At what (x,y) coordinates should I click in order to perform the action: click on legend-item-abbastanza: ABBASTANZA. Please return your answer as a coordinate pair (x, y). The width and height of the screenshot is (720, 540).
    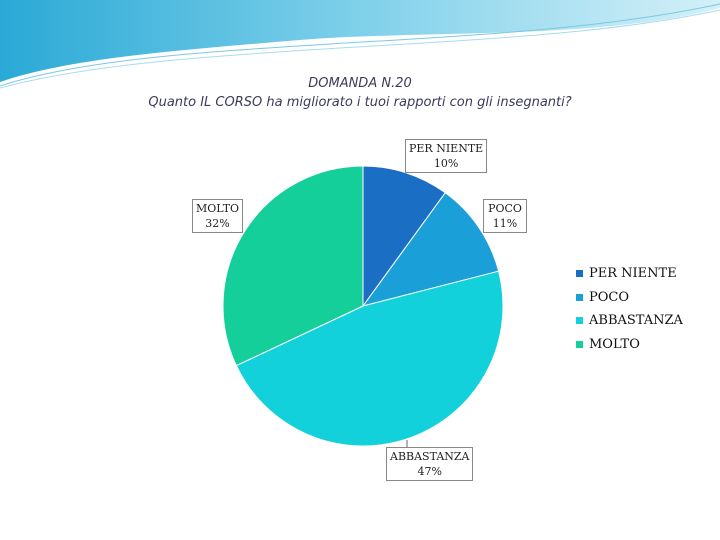
    Looking at the image, I should click on (629, 321).